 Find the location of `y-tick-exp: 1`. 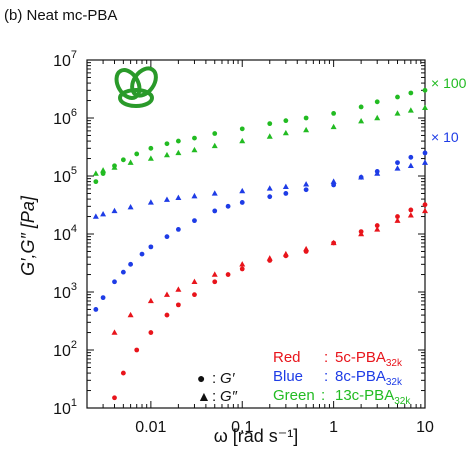

y-tick-exp: 1 is located at coordinates (74, 403).